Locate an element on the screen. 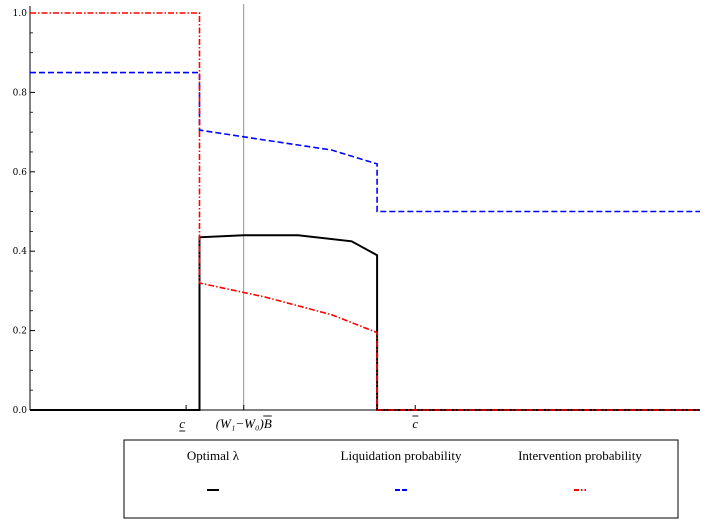 This screenshot has width=708, height=521. x-tick-label: (W₁−W₀)B is located at coordinates (244, 423).